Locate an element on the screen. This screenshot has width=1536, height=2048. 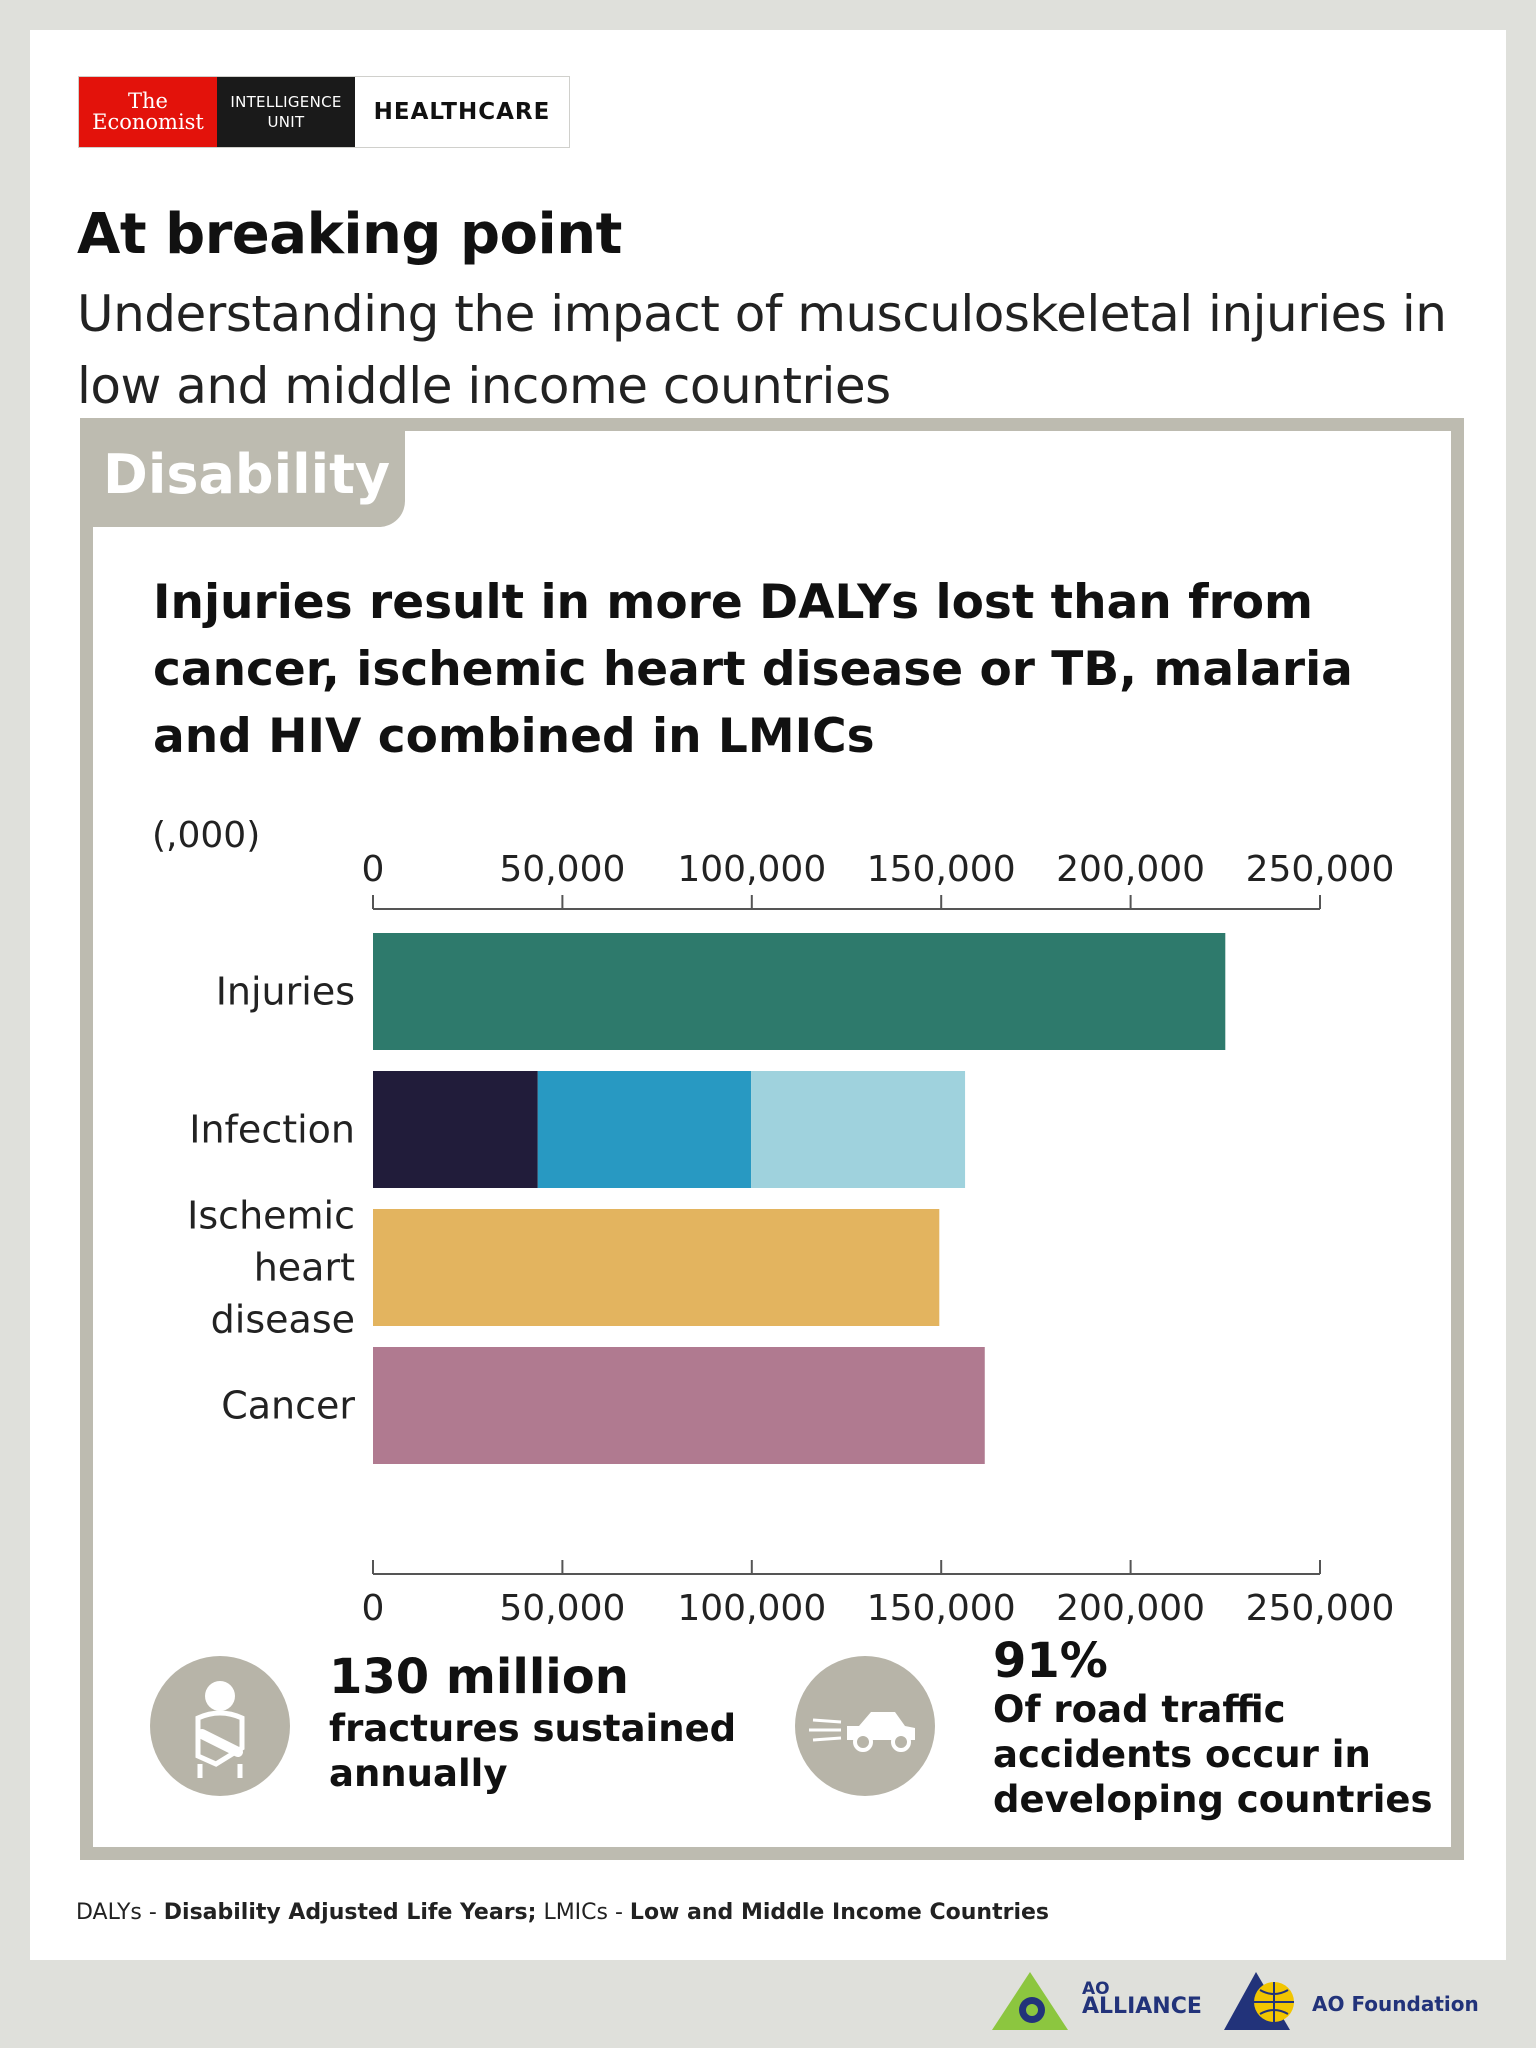
x-tick-label-top: 0 is located at coordinates (373, 869).